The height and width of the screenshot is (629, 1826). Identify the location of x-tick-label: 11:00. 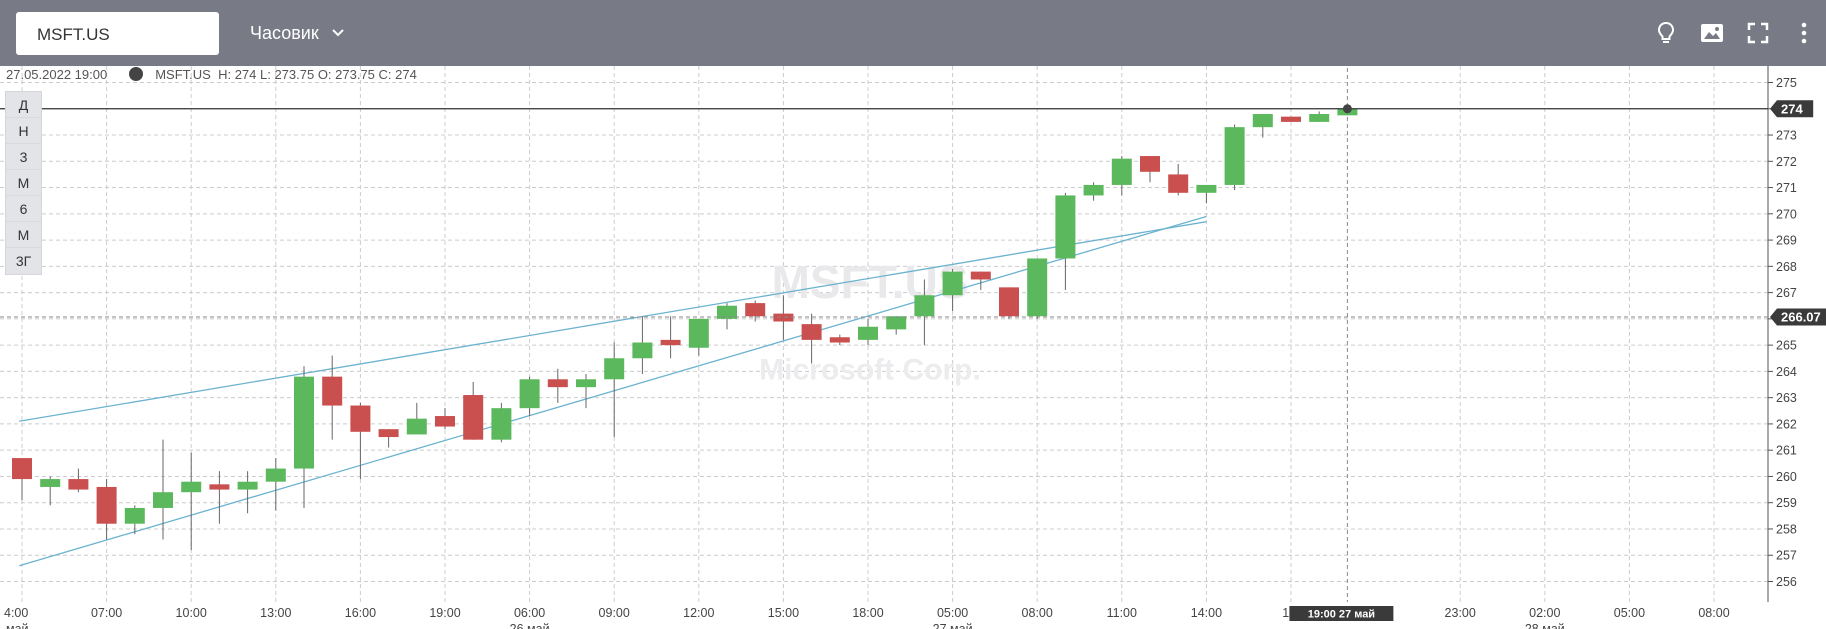
(1122, 613).